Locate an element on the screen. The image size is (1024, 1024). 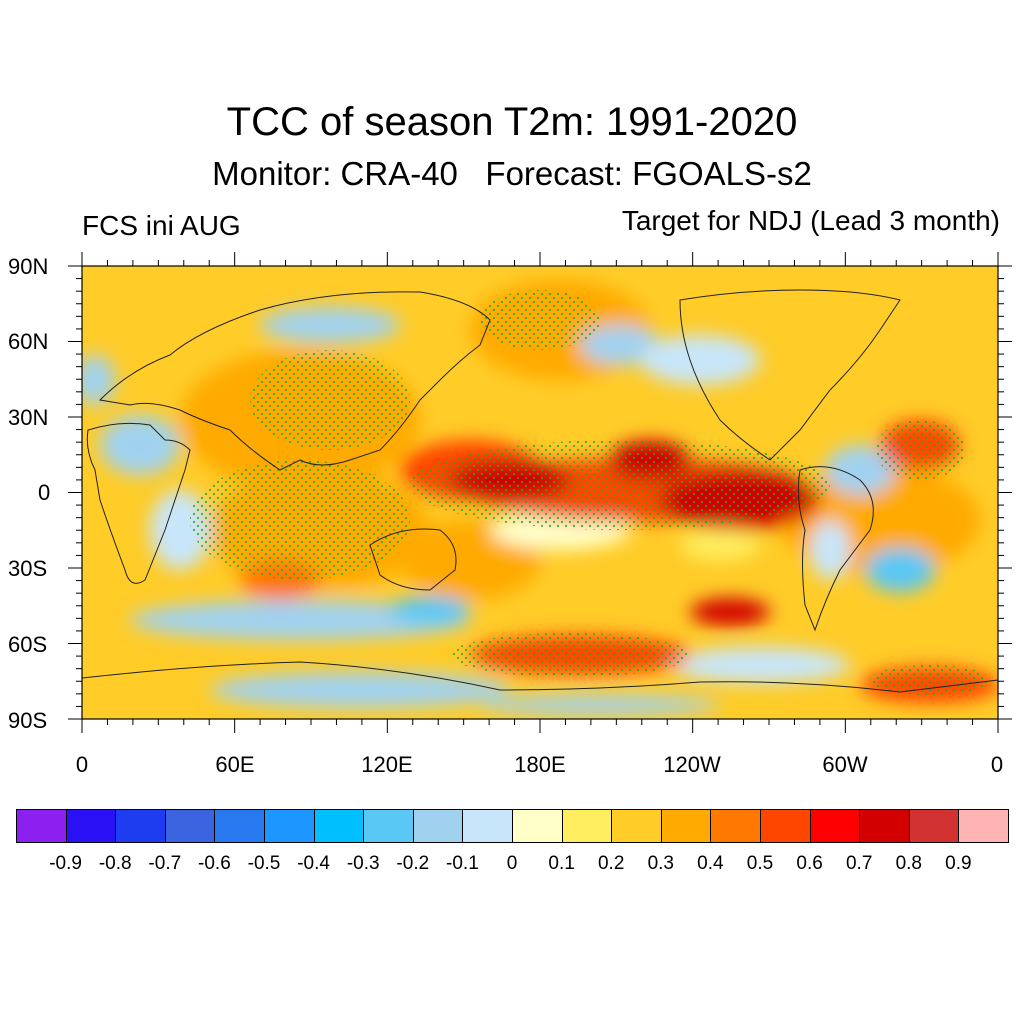
right-label: Target for NDJ (Lead 3 month) is located at coordinates (810, 220).